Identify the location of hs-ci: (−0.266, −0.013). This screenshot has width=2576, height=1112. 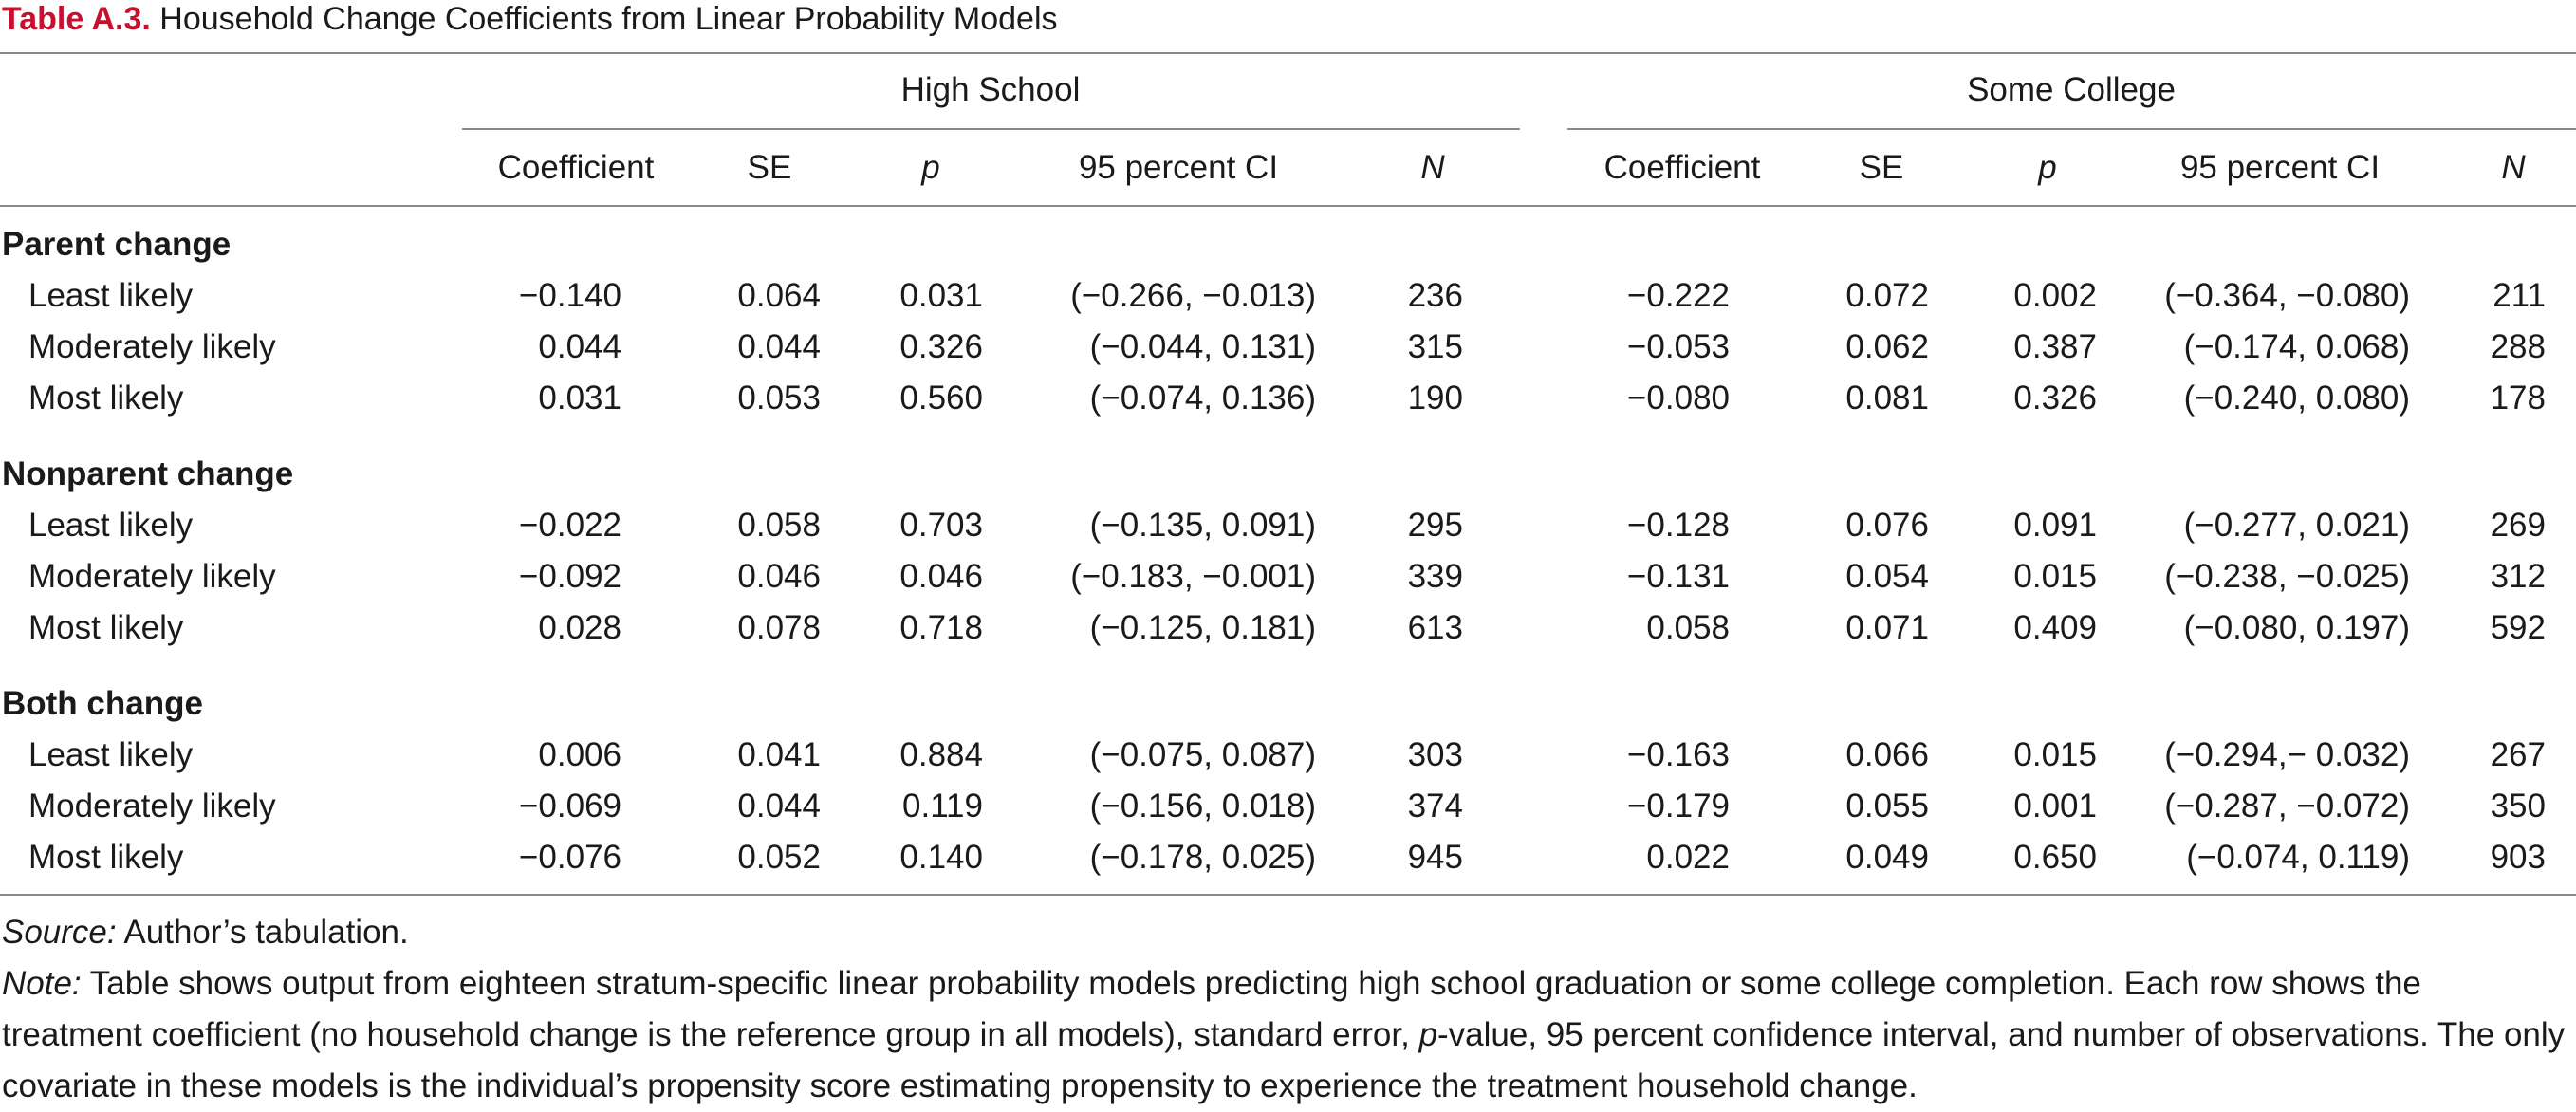
(1193, 295).